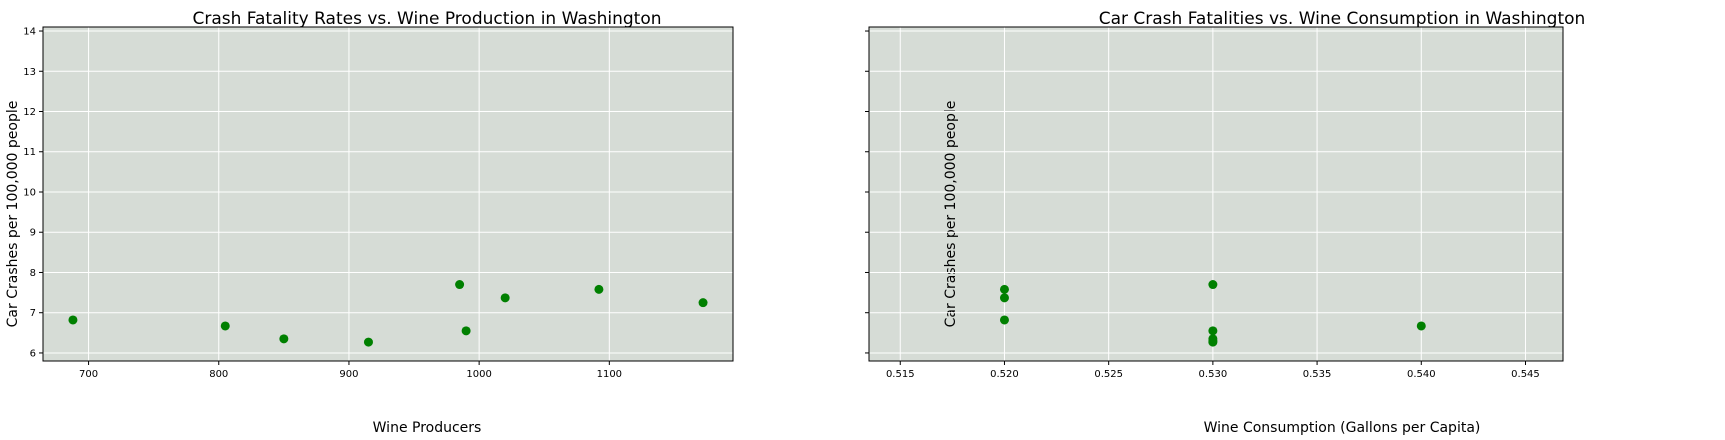  What do you see at coordinates (33, 273) in the screenshot?
I see `y-tick-label: 8` at bounding box center [33, 273].